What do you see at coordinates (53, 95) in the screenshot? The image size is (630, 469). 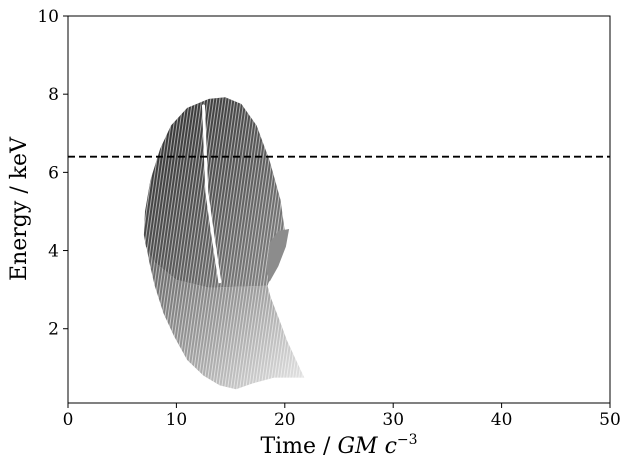 I see `y-tick-label: 8` at bounding box center [53, 95].